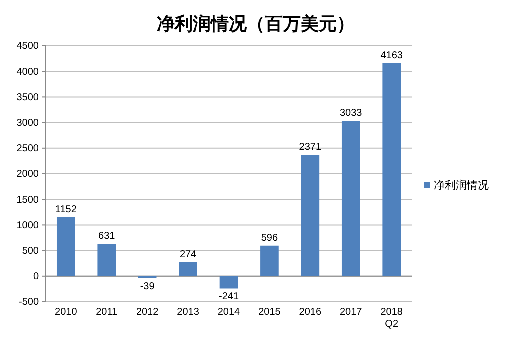 The height and width of the screenshot is (348, 512). Describe the element at coordinates (189, 254) in the screenshot. I see `data-label: 274` at that location.